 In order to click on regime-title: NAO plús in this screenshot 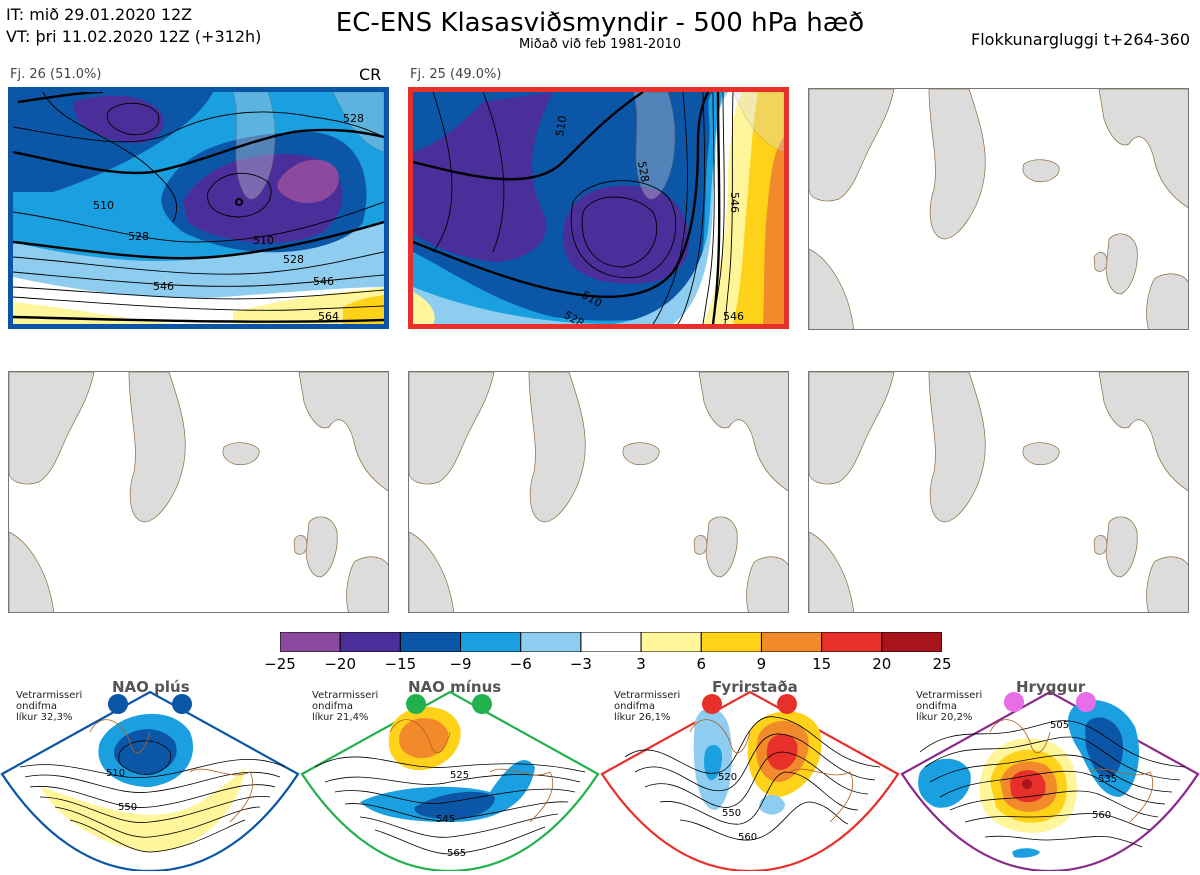, I will do `click(151, 687)`.